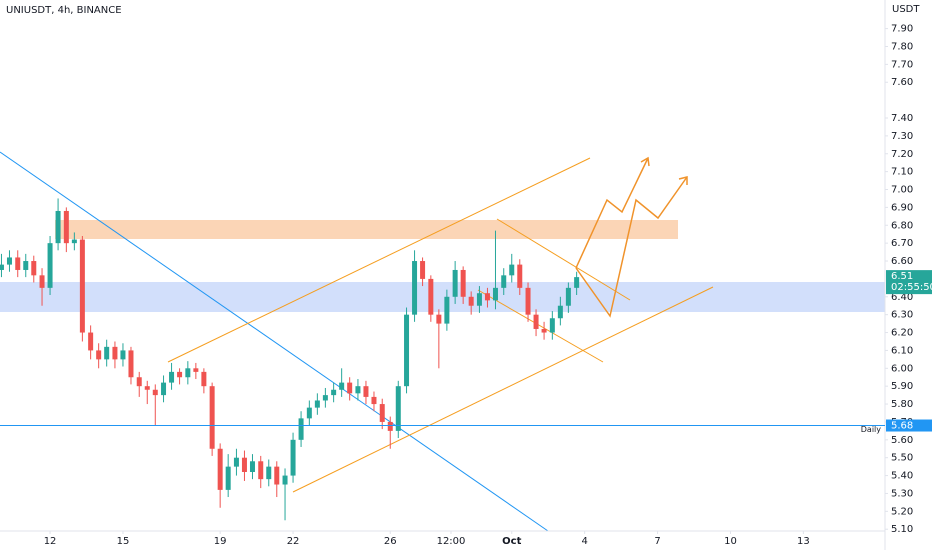 The height and width of the screenshot is (550, 932). What do you see at coordinates (902, 476) in the screenshot?
I see `y-tick-label: 5.40` at bounding box center [902, 476].